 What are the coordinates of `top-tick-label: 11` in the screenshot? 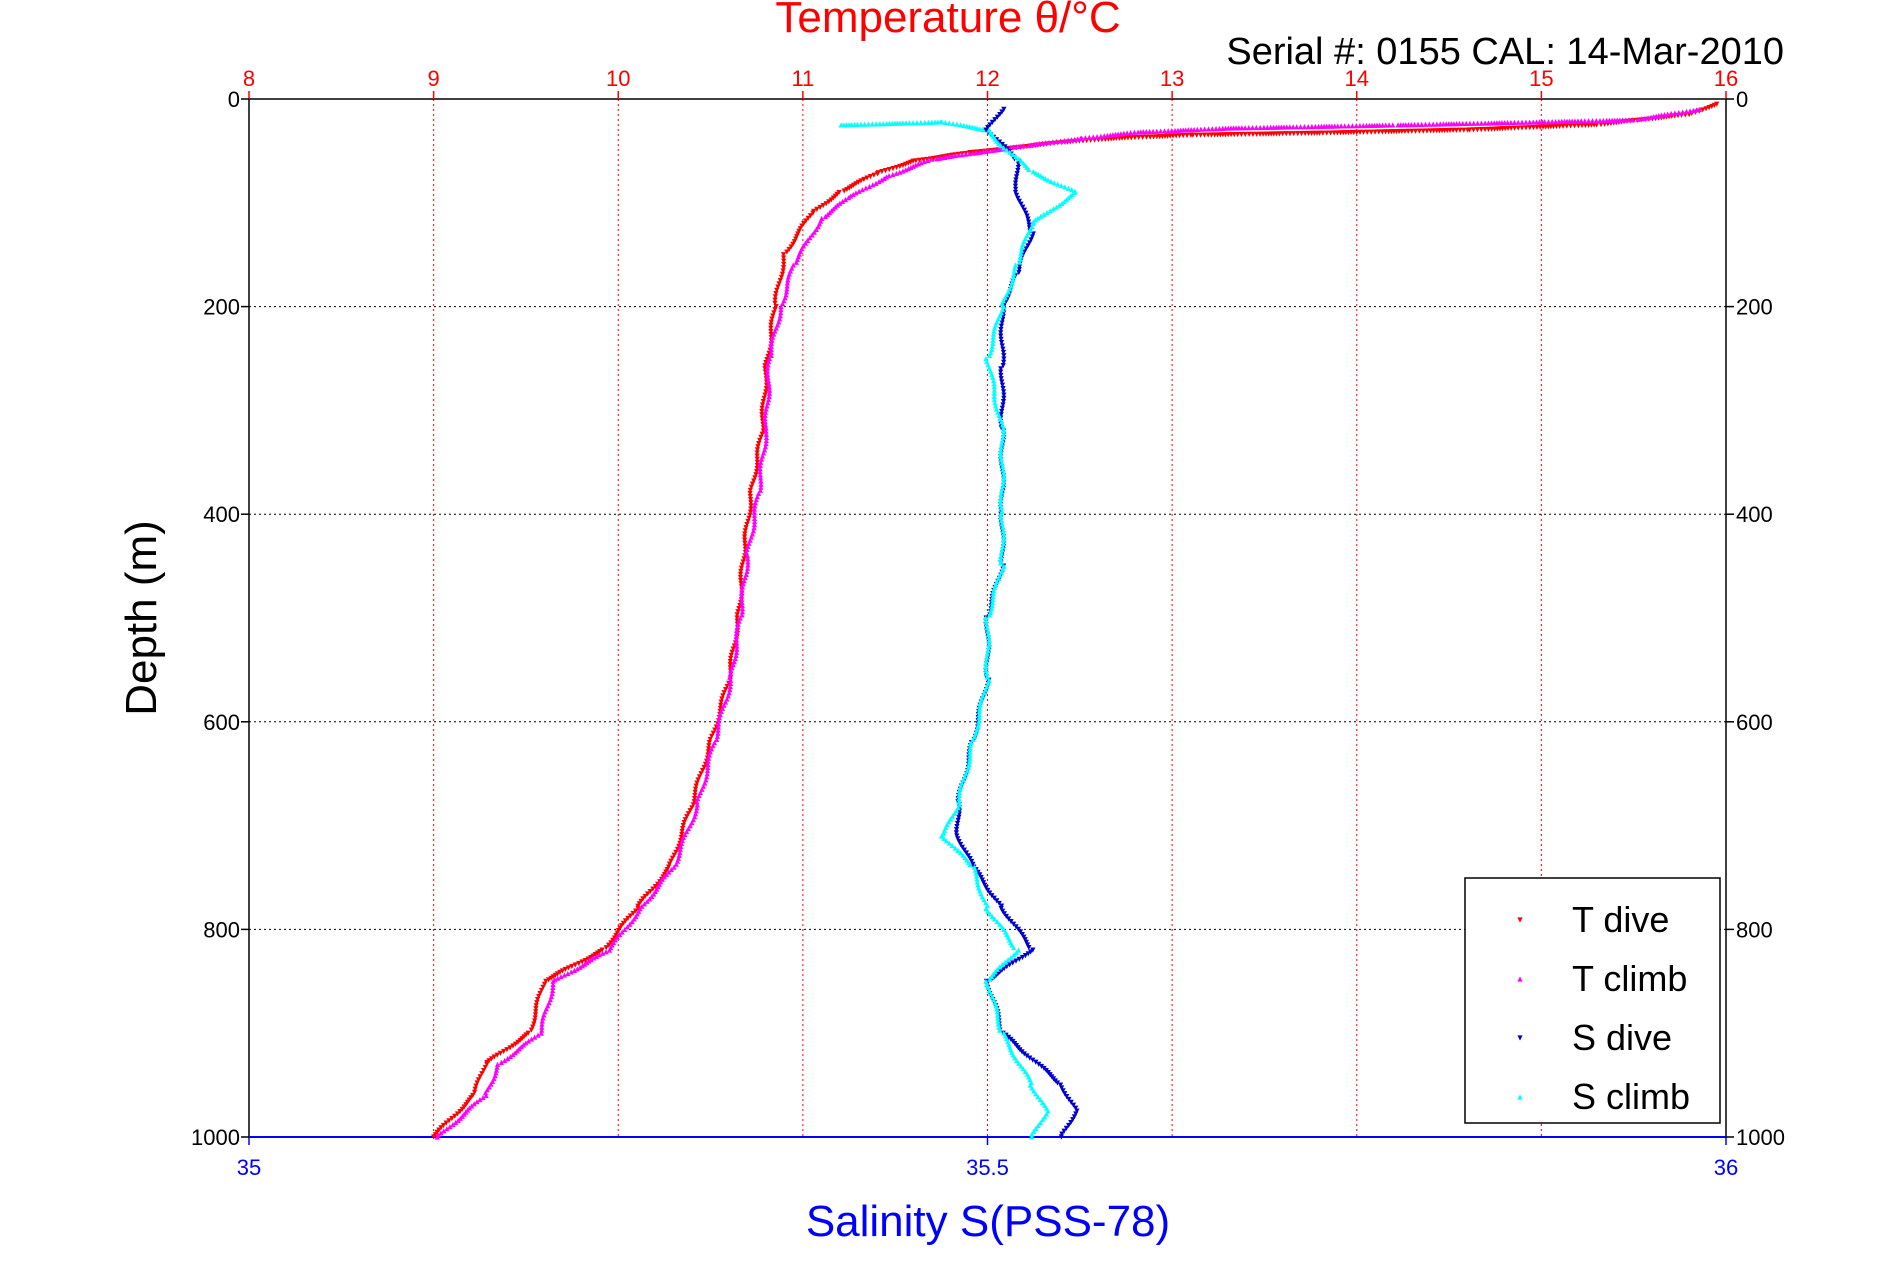 It's located at (802, 78).